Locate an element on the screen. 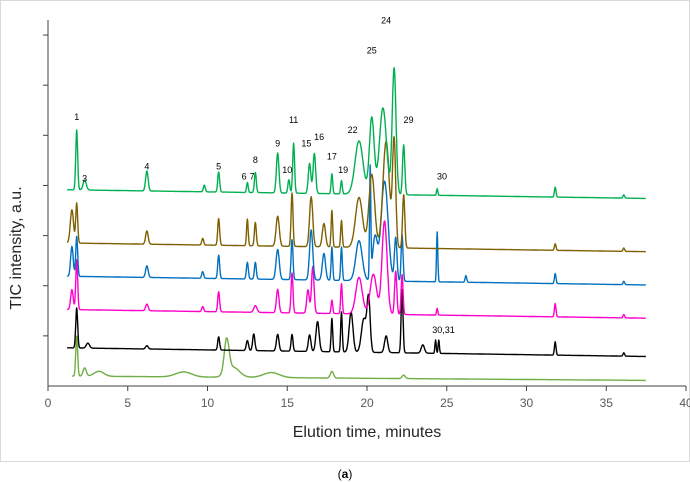 This screenshot has height=482, width=690. peak-label: 15 is located at coordinates (306, 143).